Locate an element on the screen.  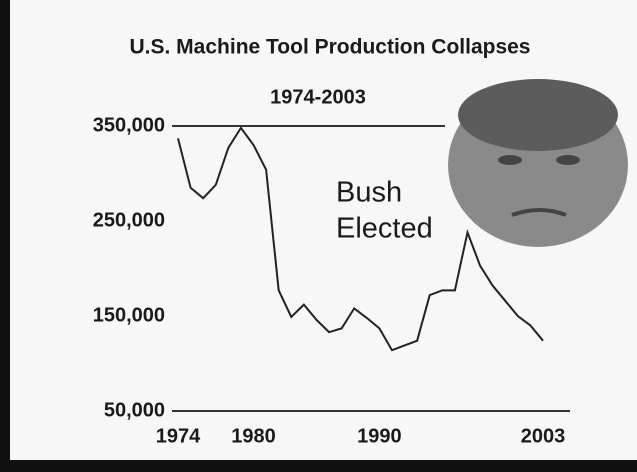
chart-title: U.S. Machine Tool Production Collapses is located at coordinates (330, 47).